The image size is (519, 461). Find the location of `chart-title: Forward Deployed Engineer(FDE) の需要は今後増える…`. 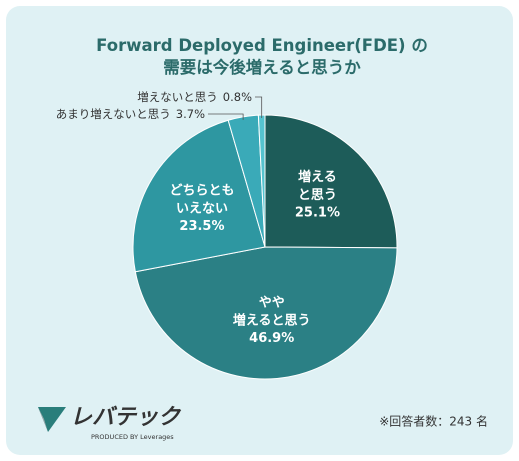

chart-title: Forward Deployed Engineer(FDE) の需要は今後増える… is located at coordinates (262, 56).